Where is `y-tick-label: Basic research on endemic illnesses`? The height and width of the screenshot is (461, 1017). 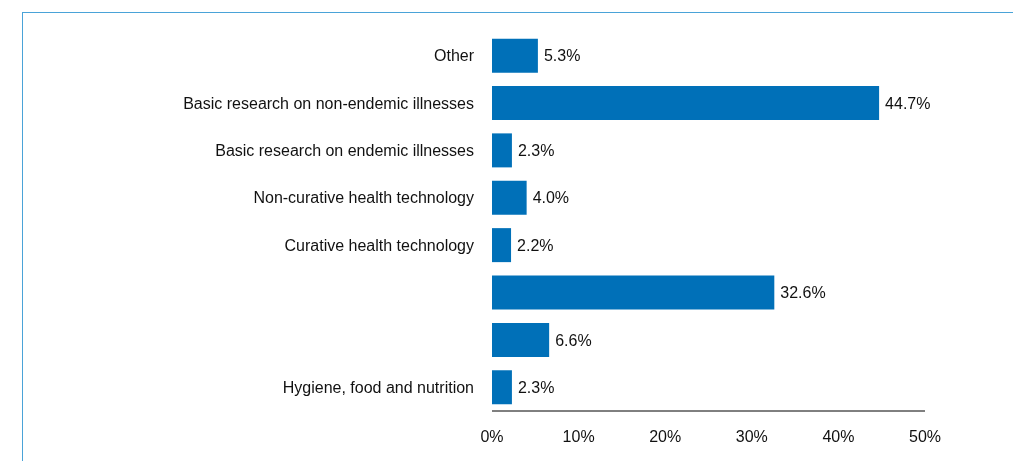 y-tick-label: Basic research on endemic illnesses is located at coordinates (344, 151).